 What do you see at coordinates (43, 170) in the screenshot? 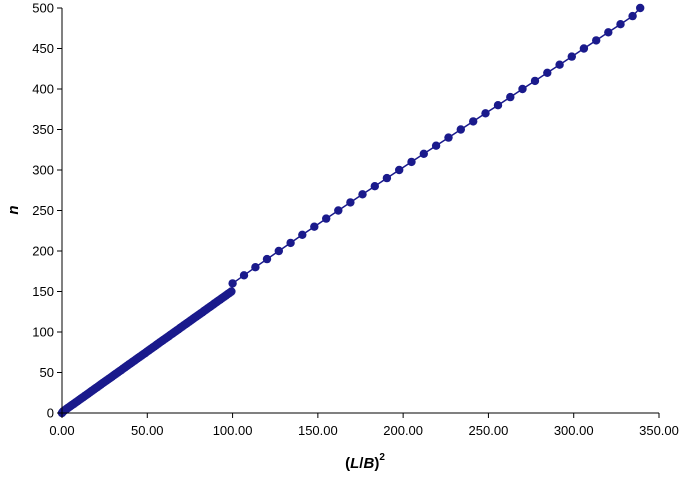
I see `y-tick-label: 300` at bounding box center [43, 170].